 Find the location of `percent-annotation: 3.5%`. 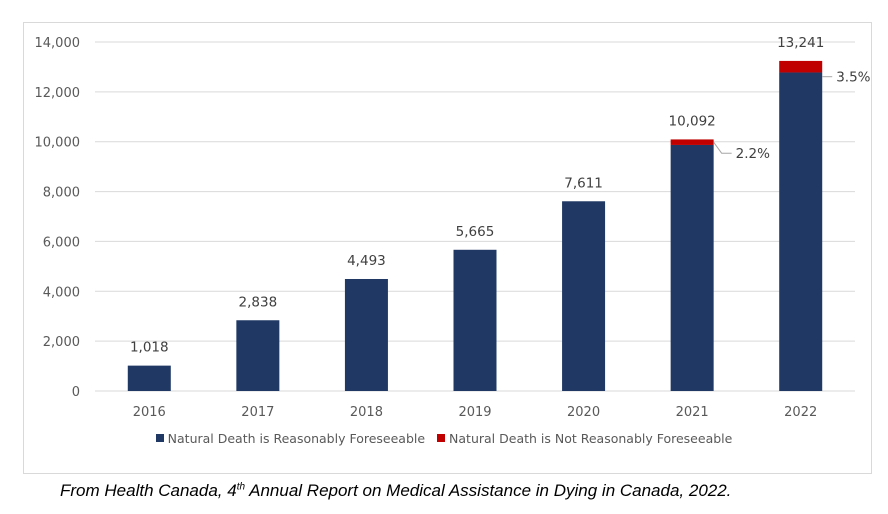

percent-annotation: 3.5% is located at coordinates (853, 78).